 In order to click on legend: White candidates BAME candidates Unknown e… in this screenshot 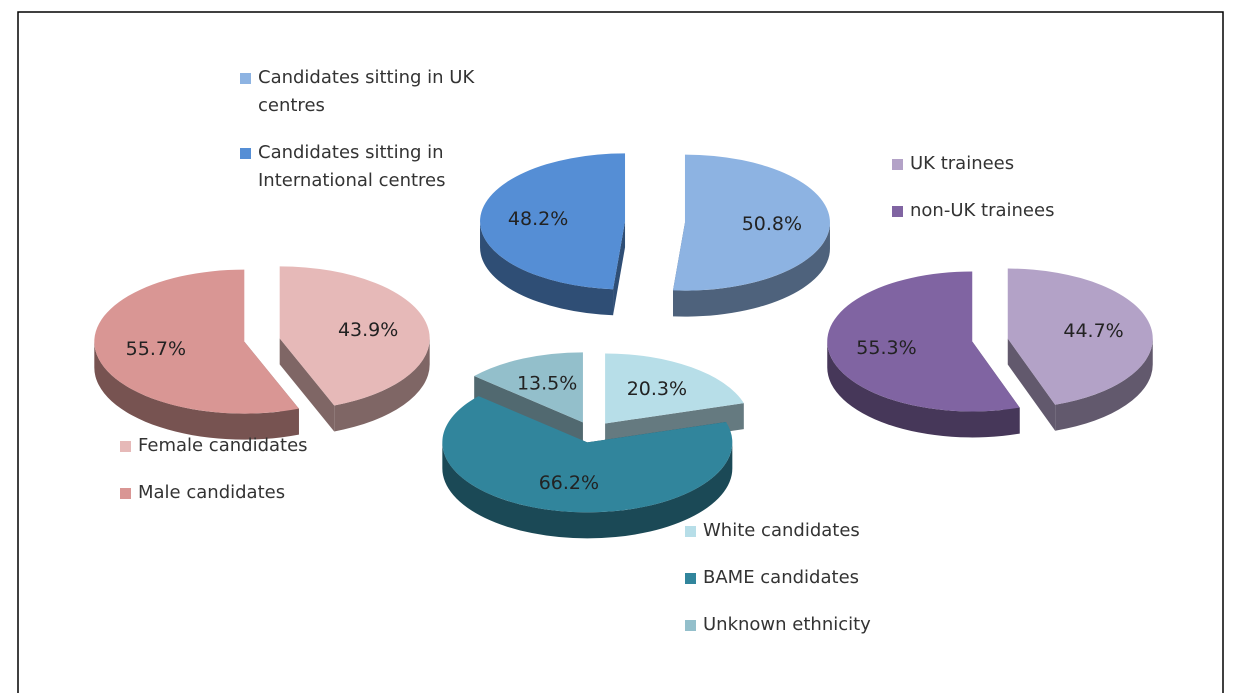, I will do `click(815, 587)`.